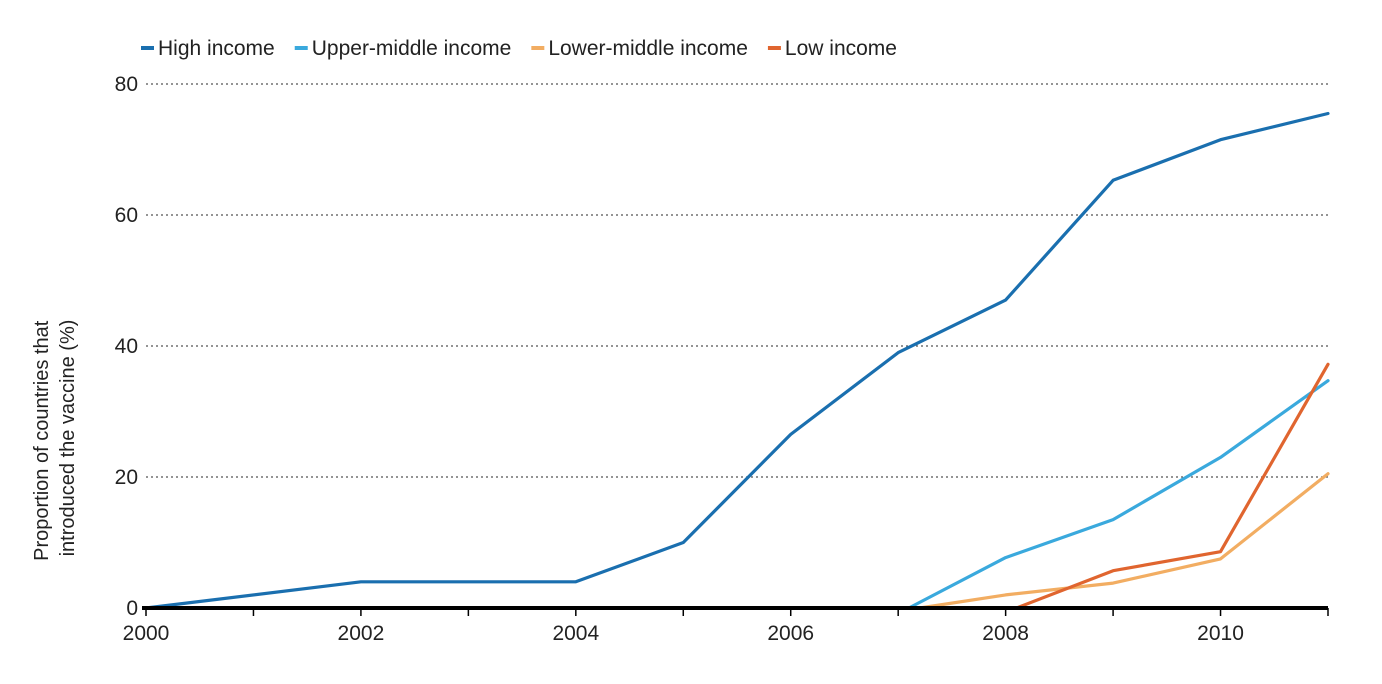 This screenshot has height=684, width=1382. What do you see at coordinates (126, 215) in the screenshot?
I see `y-tick-label: 60` at bounding box center [126, 215].